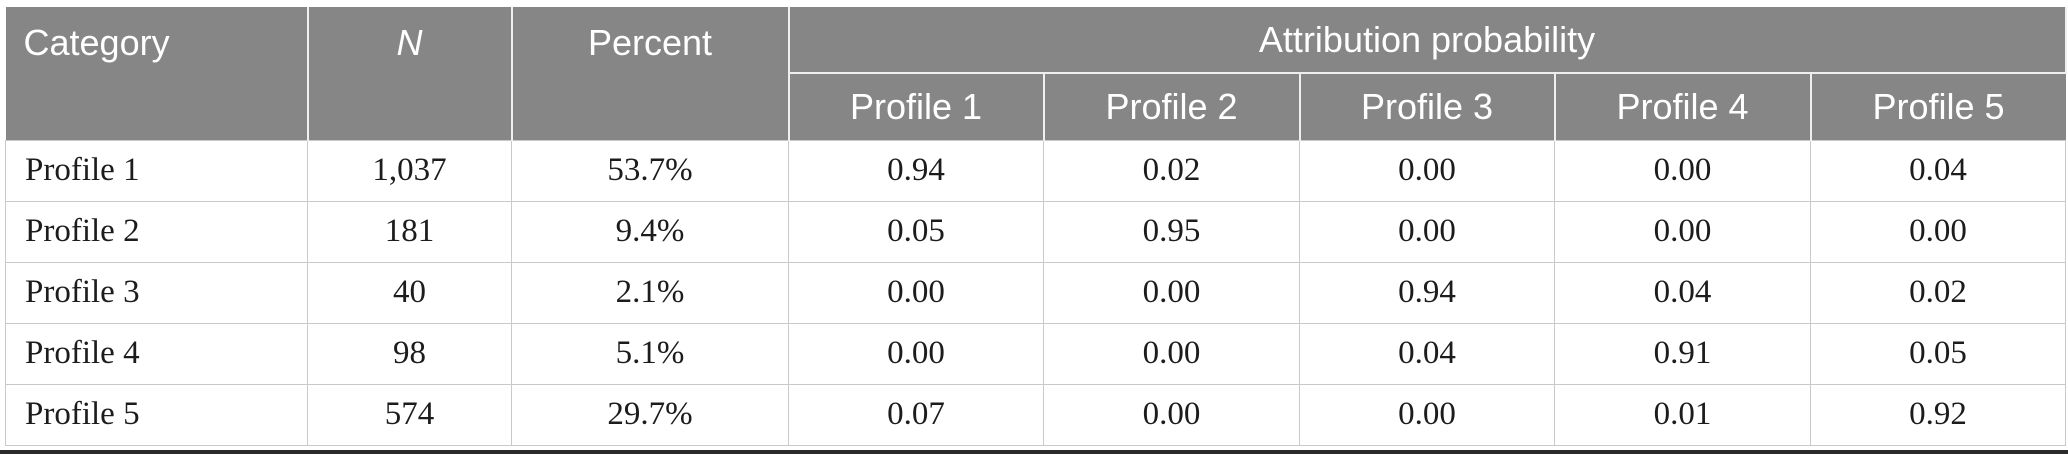 The width and height of the screenshot is (2068, 466). I want to click on category-cell: Profile 3, so click(156, 292).